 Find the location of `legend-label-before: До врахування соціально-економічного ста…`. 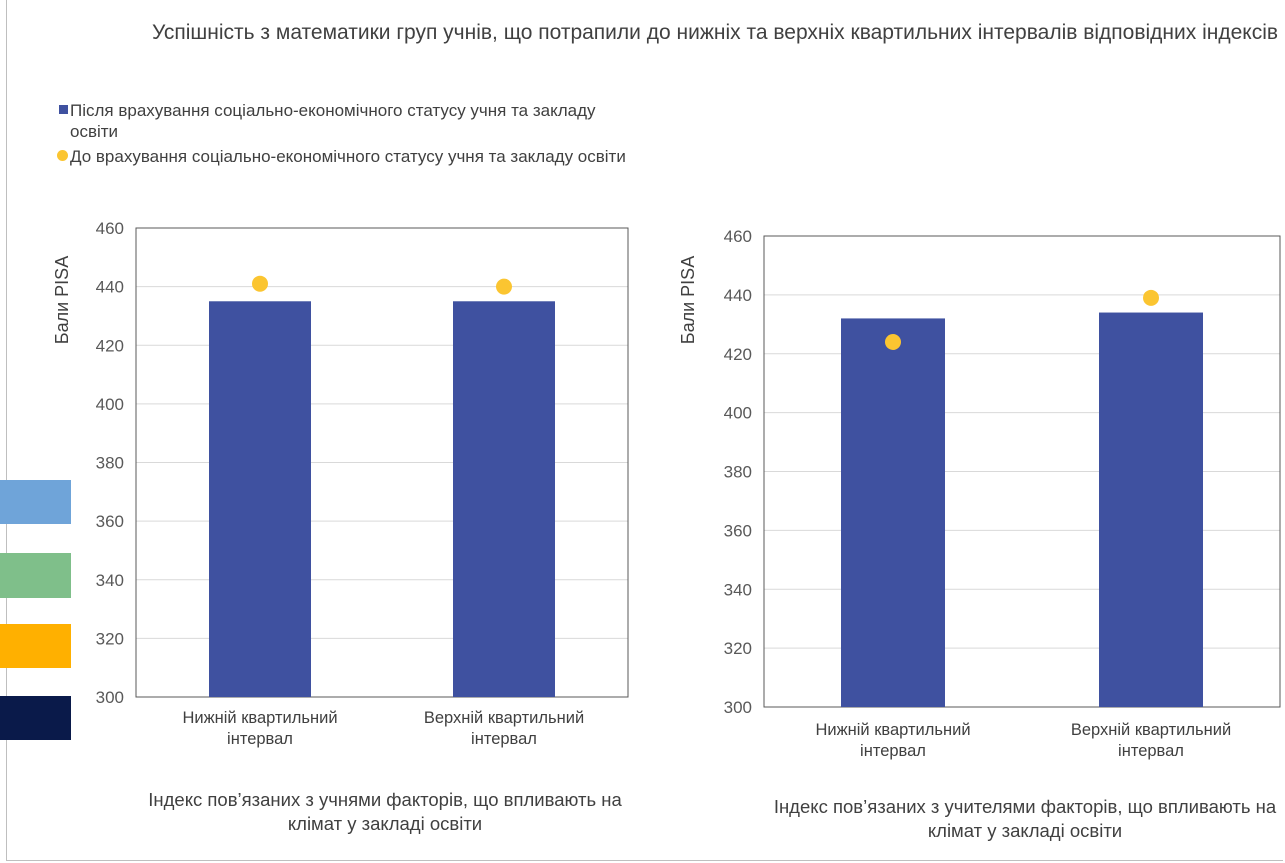

legend-label-before: До врахування соціально-економічного ста… is located at coordinates (348, 156).